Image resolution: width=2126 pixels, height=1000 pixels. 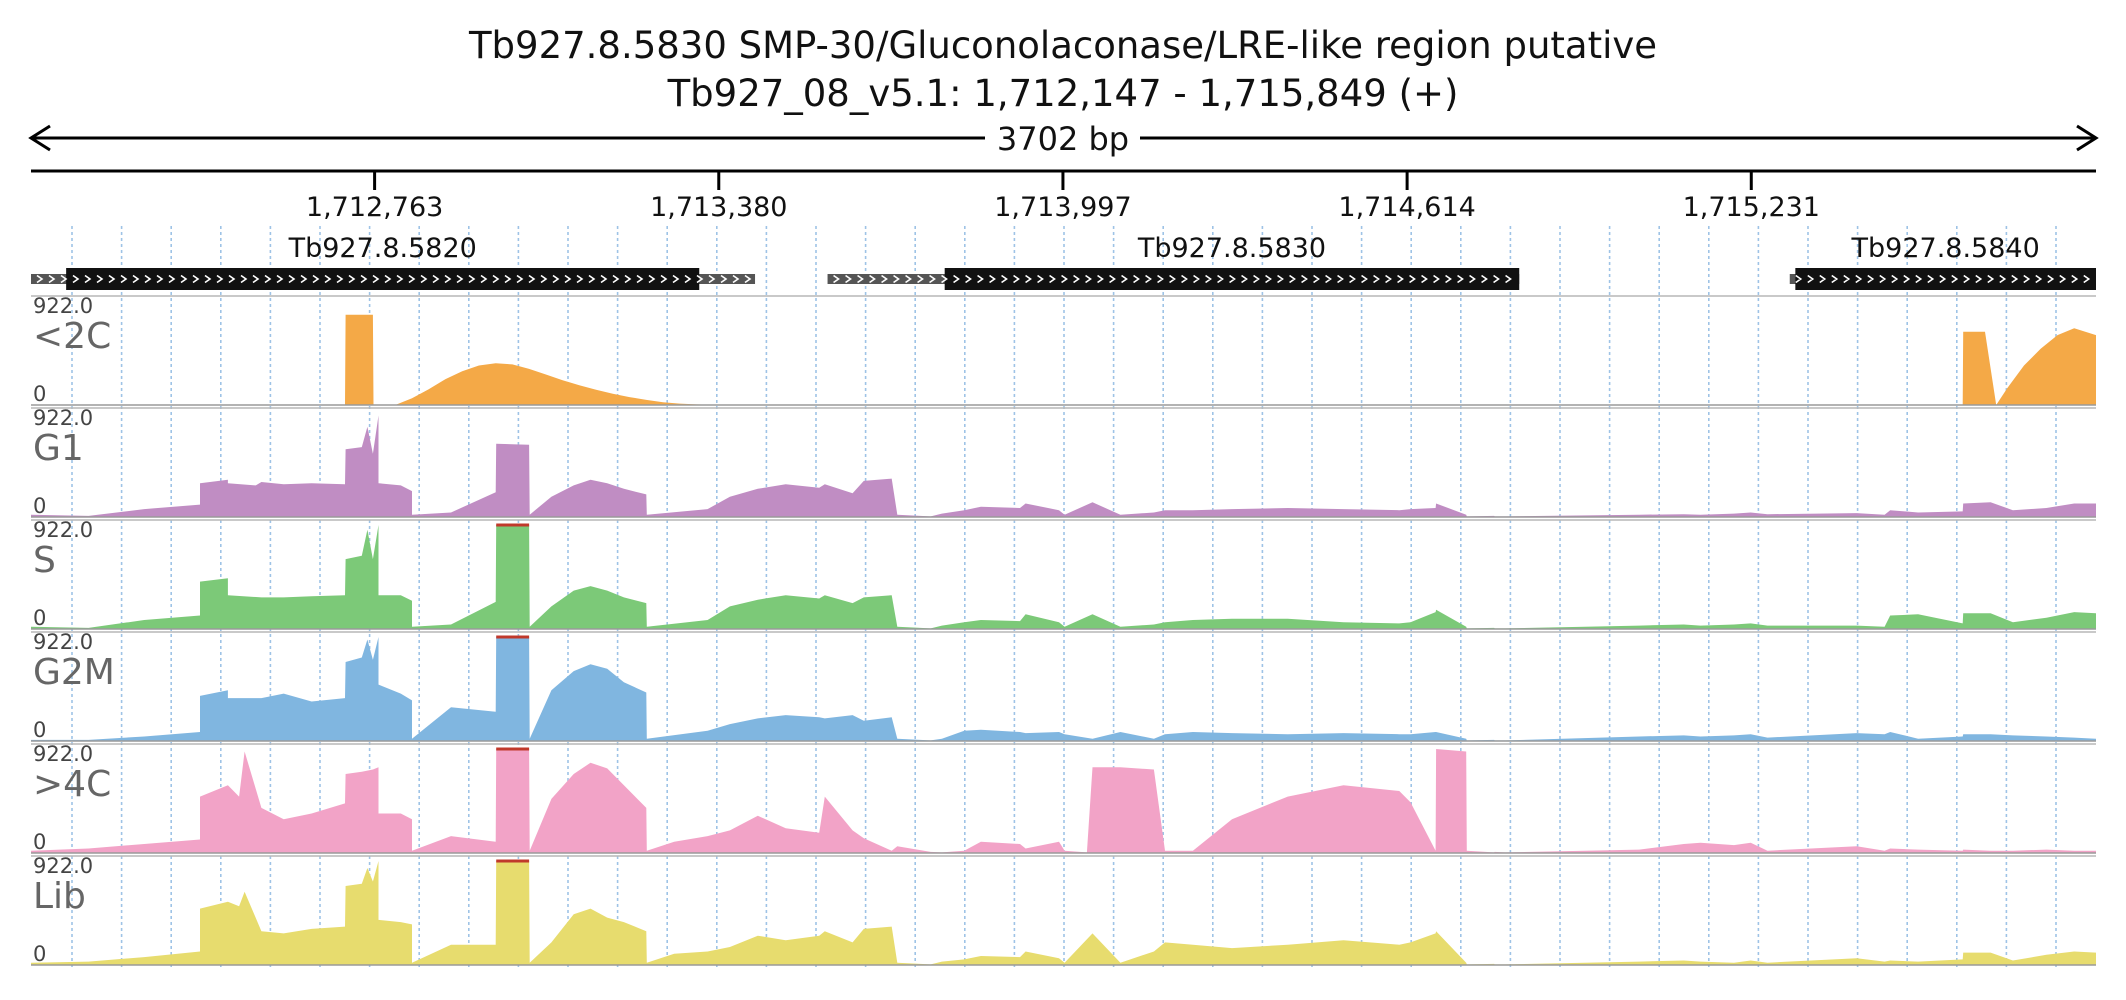 I want to click on track-name: Lib, so click(x=59, y=896).